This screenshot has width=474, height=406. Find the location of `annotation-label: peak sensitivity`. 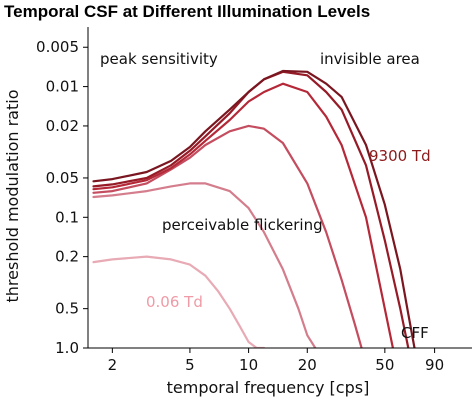

annotation-label: peak sensitivity is located at coordinates (159, 59).